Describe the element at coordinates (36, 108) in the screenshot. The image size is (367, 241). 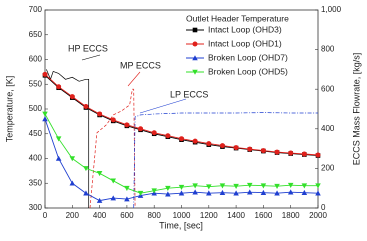
I see `y-tick-label: 500` at that location.